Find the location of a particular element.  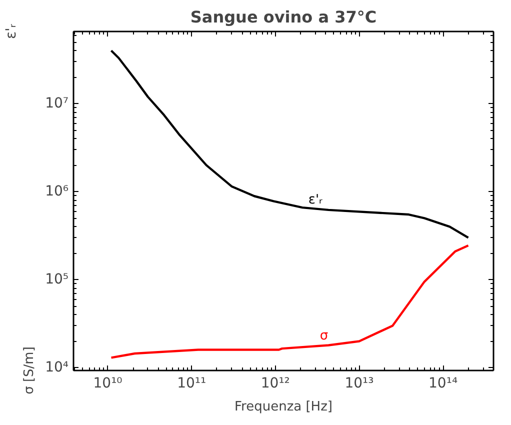

text: ε'ᵣ is located at coordinates (12, 32).